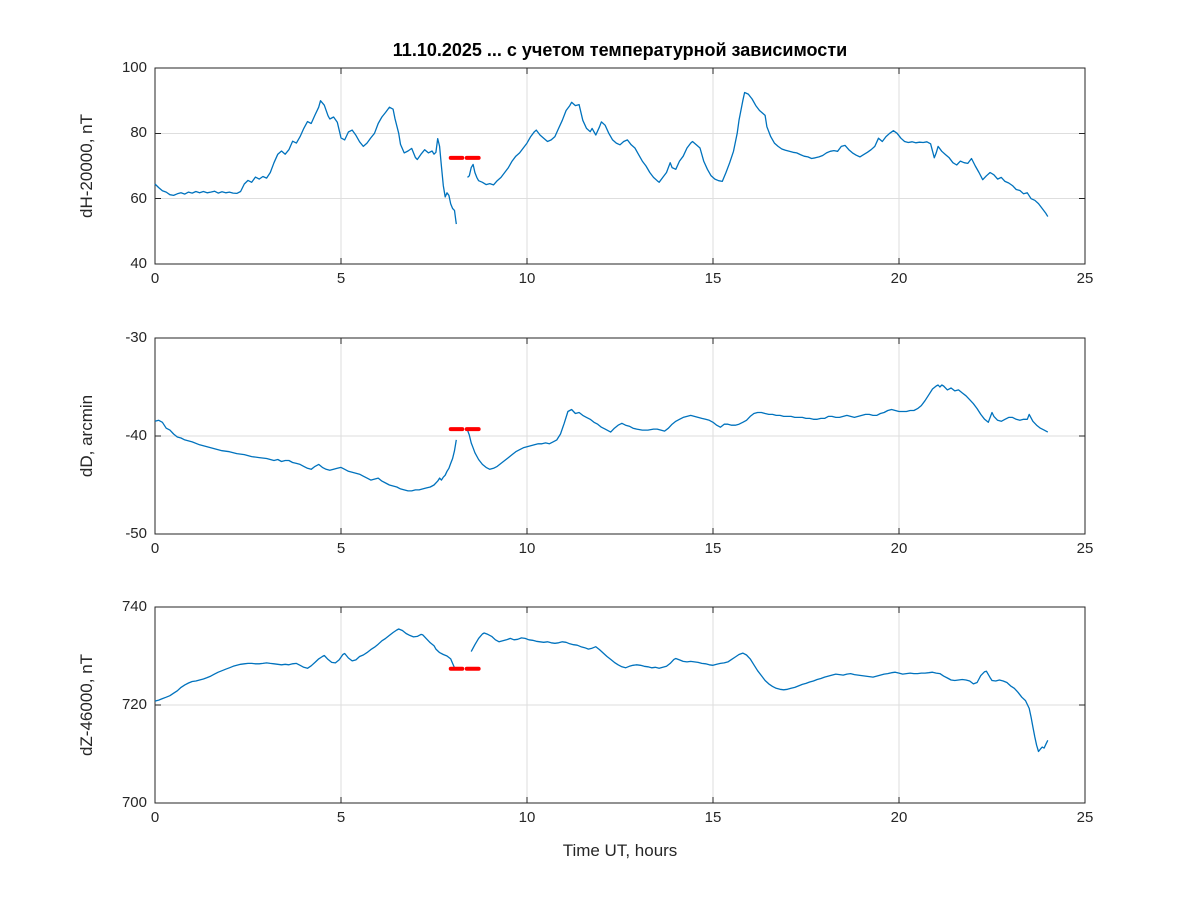 Image resolution: width=1200 pixels, height=900 pixels. What do you see at coordinates (136, 337) in the screenshot?
I see `y-tick-label: -30` at bounding box center [136, 337].